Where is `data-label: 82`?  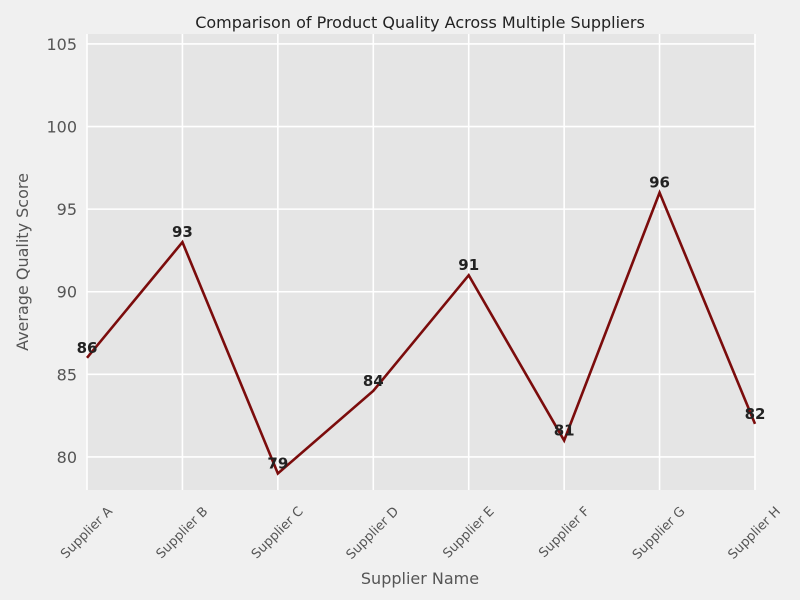
data-label: 82 is located at coordinates (755, 414).